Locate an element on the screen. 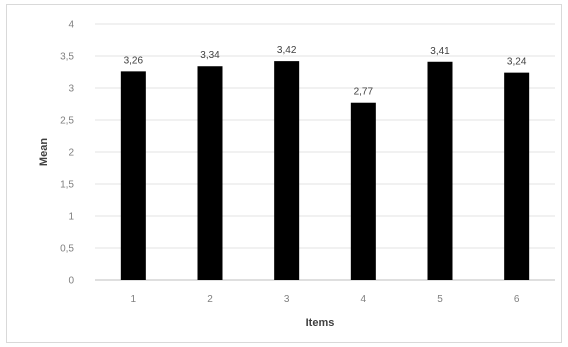  x-tick-label: 4 is located at coordinates (364, 299).